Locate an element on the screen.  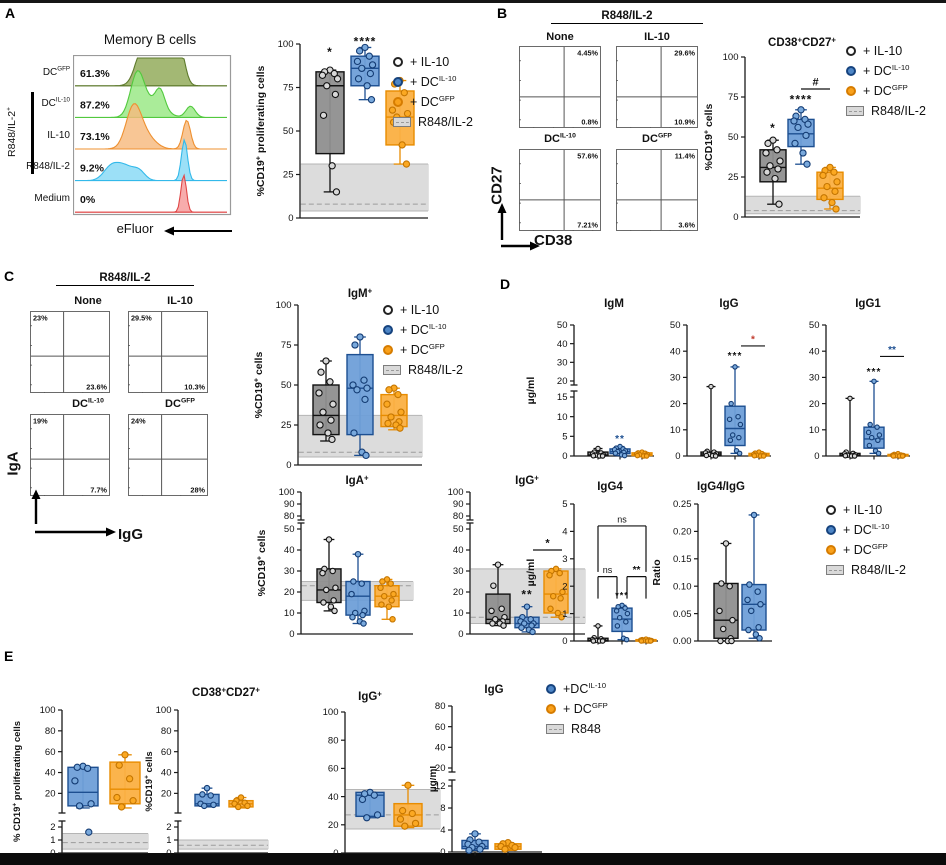
flow-plot-c-dcil10: 19% 7.7% is located at coordinates (70, 455).